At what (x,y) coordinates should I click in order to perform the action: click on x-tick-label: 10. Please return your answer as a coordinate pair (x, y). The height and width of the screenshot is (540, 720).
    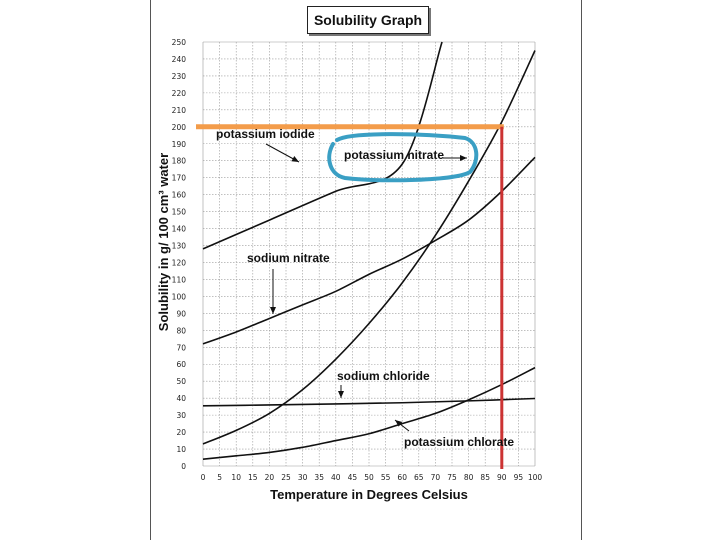
    Looking at the image, I should click on (236, 477).